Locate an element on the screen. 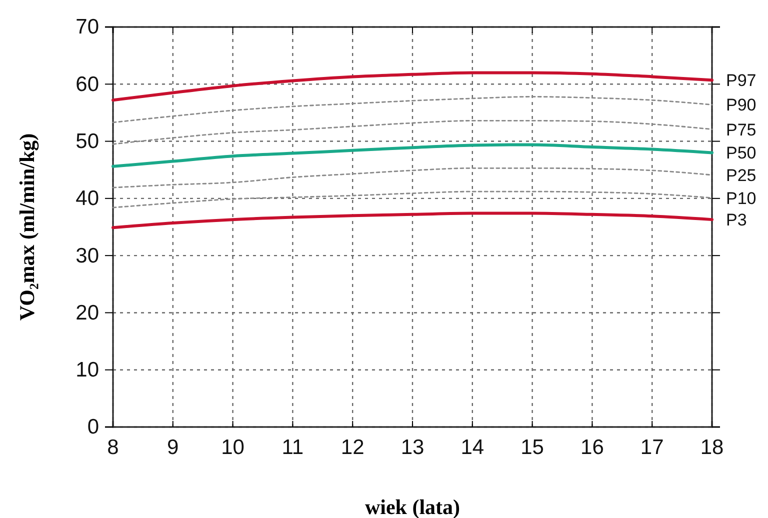  x-tick-label: 8 is located at coordinates (113, 447).